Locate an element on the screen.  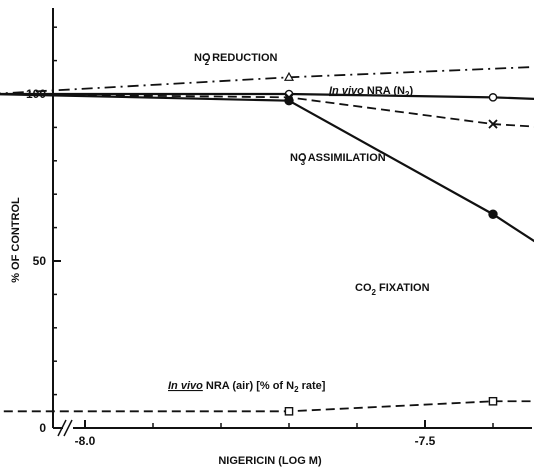
series-label-no2-reduction: NO− 2 REDUCTION is located at coordinates (236, 59).